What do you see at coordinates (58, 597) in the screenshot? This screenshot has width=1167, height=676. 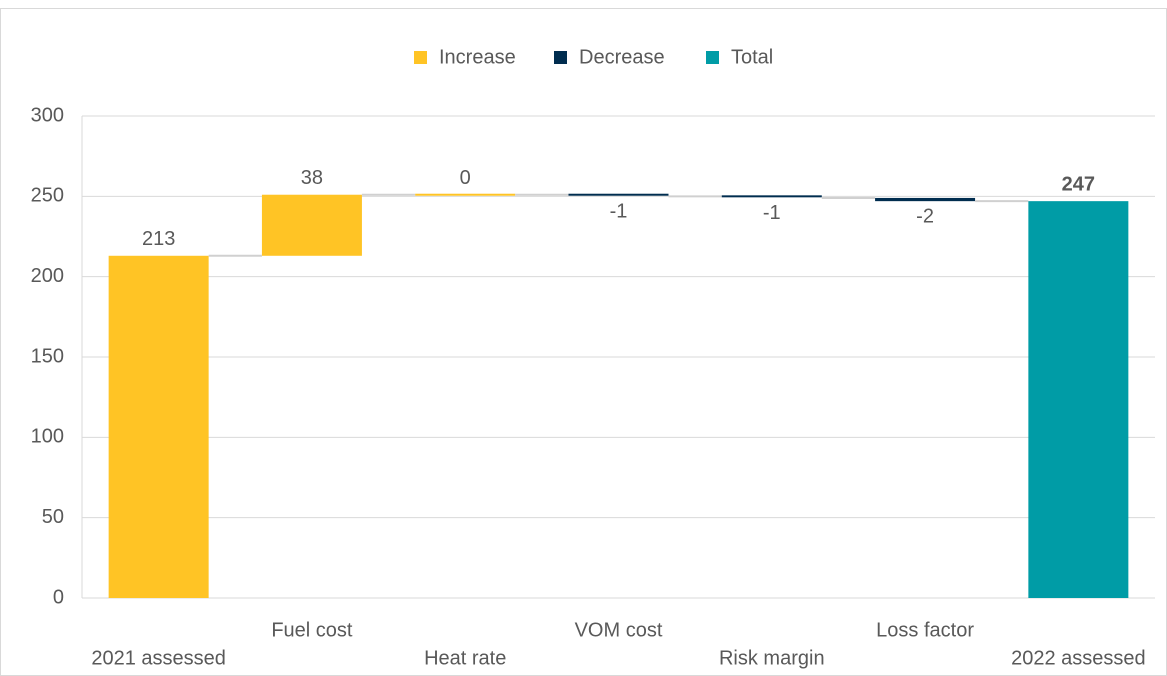 I see `y-tick-label: 0` at bounding box center [58, 597].